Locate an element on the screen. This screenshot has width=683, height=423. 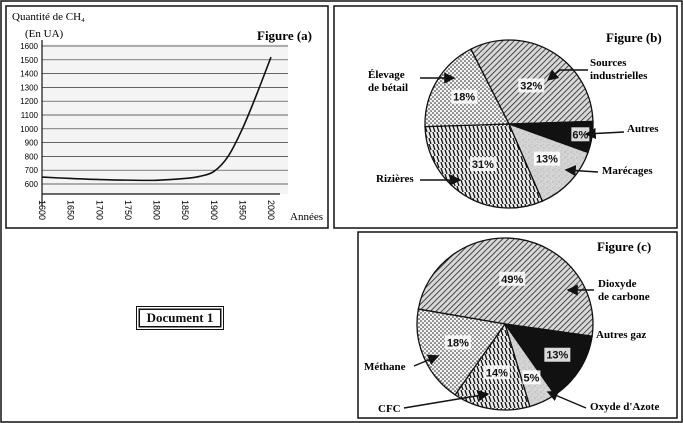
x-tick-label: 1900 is located at coordinates (214, 210).